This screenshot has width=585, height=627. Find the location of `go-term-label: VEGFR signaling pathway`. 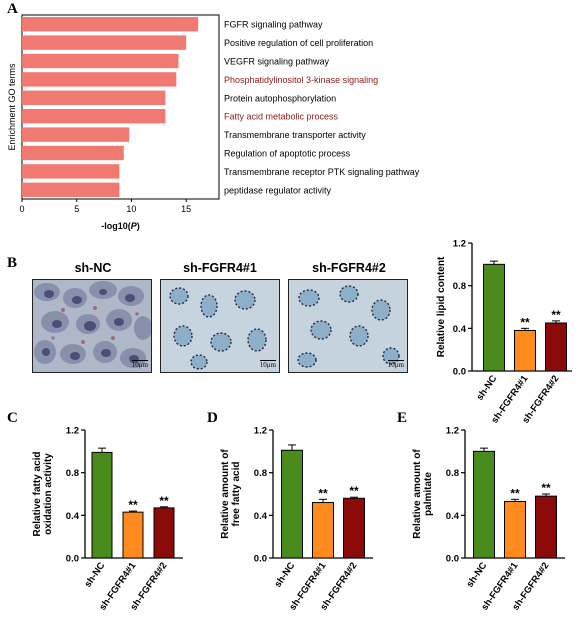

go-term-label: VEGFR signaling pathway is located at coordinates (277, 62).